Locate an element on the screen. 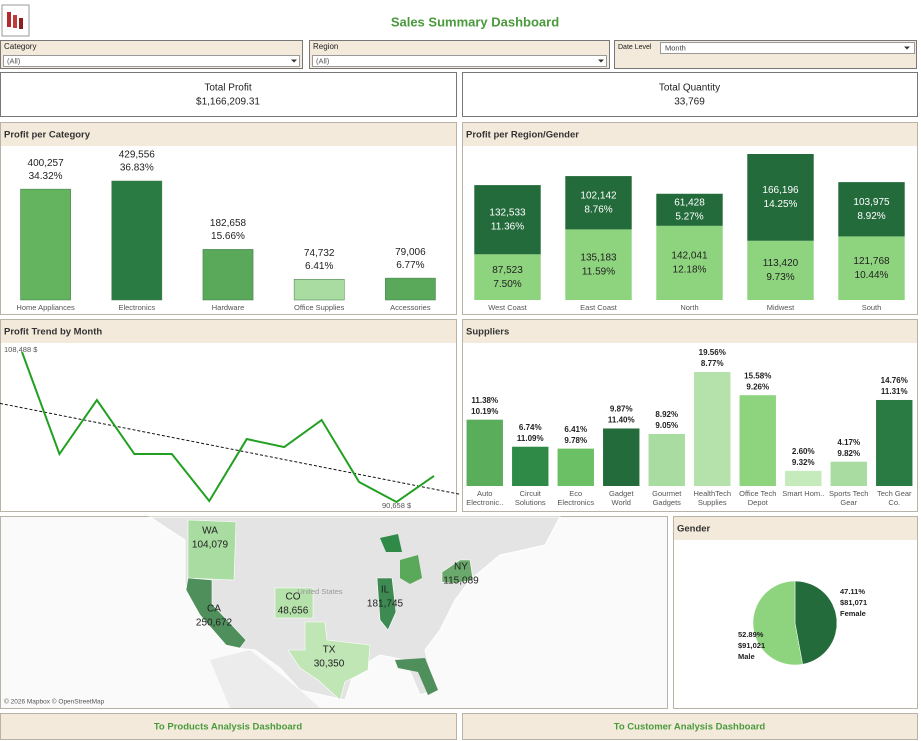  kpi-card is located at coordinates (690, 94).